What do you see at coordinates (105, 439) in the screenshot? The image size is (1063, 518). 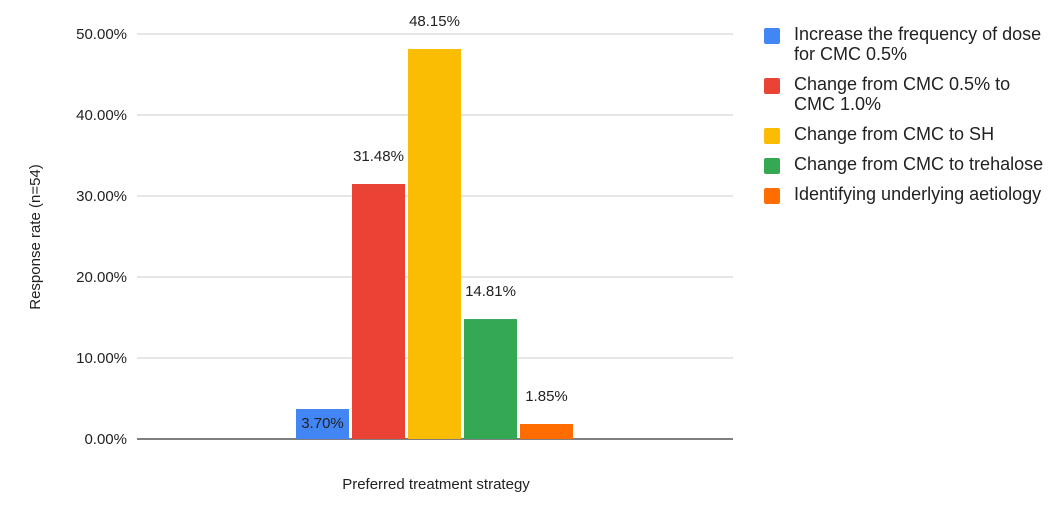 I see `y-tick-label: 0.00%` at bounding box center [105, 439].